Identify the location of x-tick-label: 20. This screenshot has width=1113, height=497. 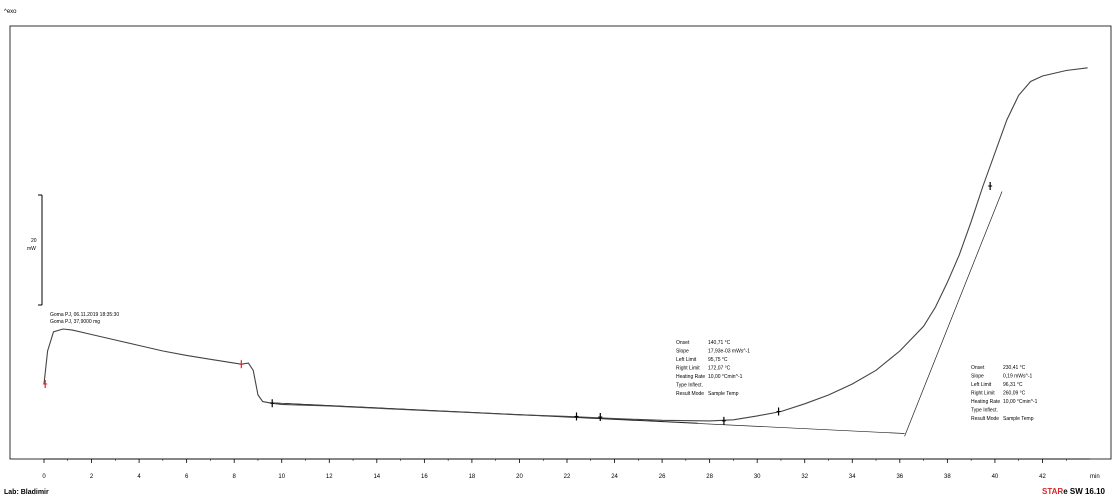
(519, 477).